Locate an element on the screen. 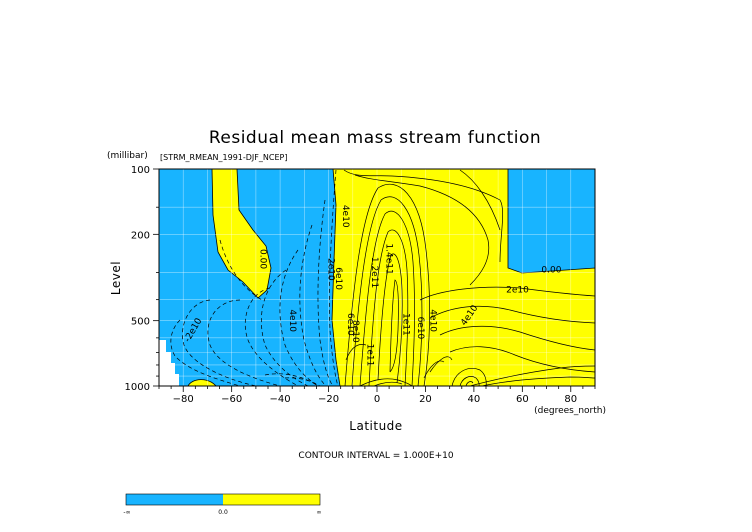 The width and height of the screenshot is (752, 532). x-axis: −80 −60 −40 −20 0 20 40 60 80 is located at coordinates (377, 395).